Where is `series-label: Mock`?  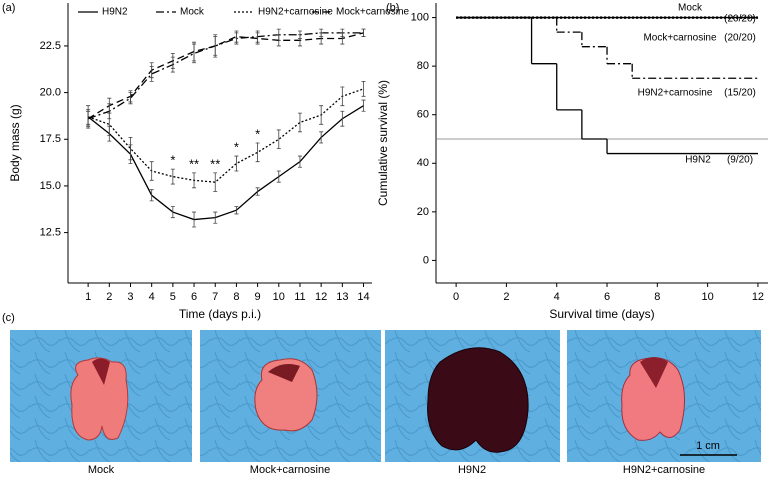
series-label: Mock is located at coordinates (690, 8).